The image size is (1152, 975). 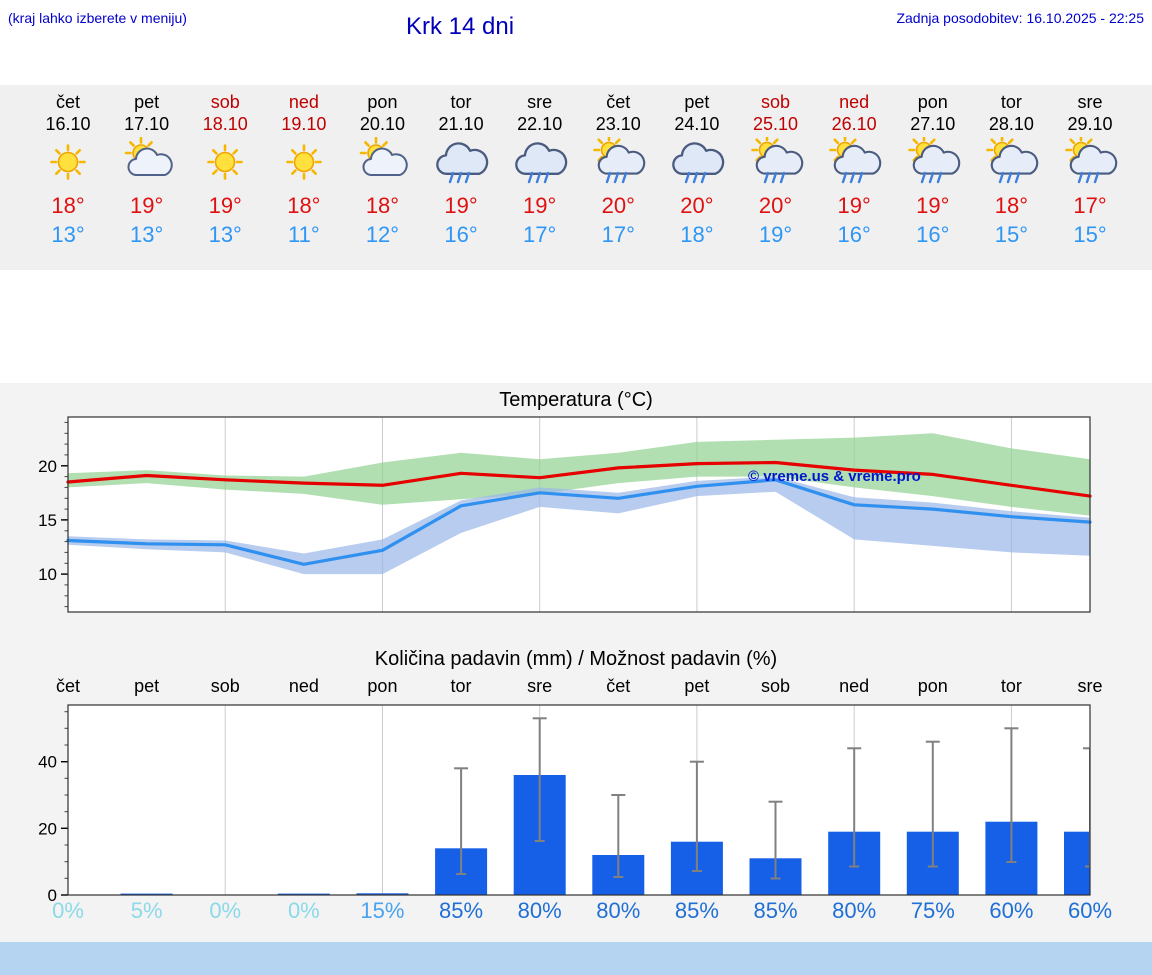 I want to click on day-date: 16.10, so click(x=68, y=124).